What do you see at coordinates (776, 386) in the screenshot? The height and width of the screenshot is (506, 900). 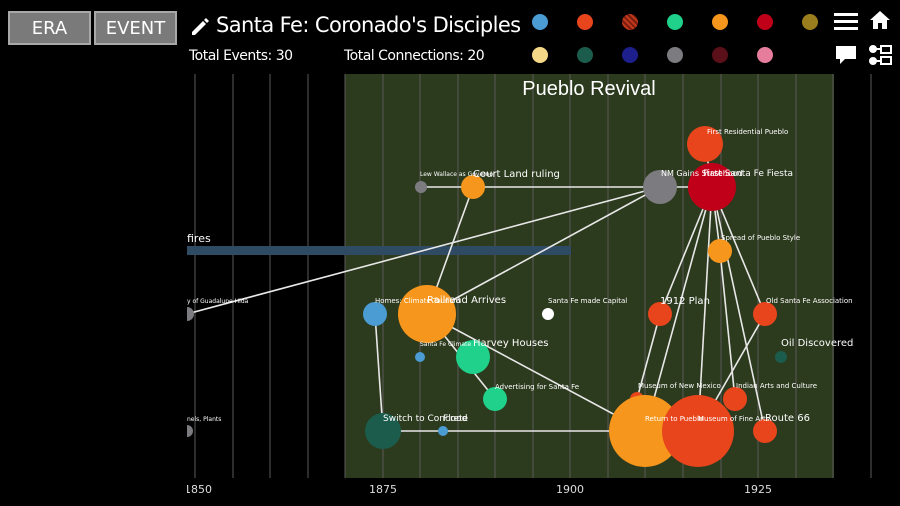 I see `event-label: Indian Arts and Culture` at bounding box center [776, 386].